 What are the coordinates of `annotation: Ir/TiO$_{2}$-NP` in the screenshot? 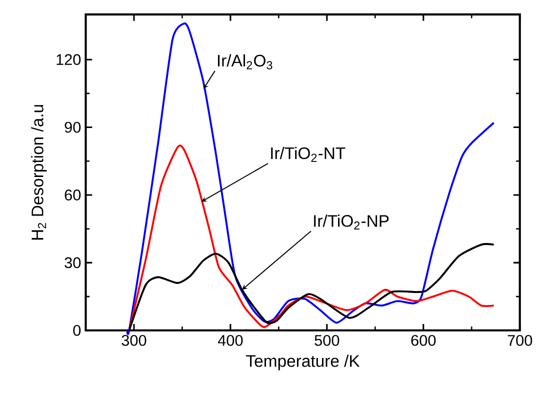 It's located at (351, 222).